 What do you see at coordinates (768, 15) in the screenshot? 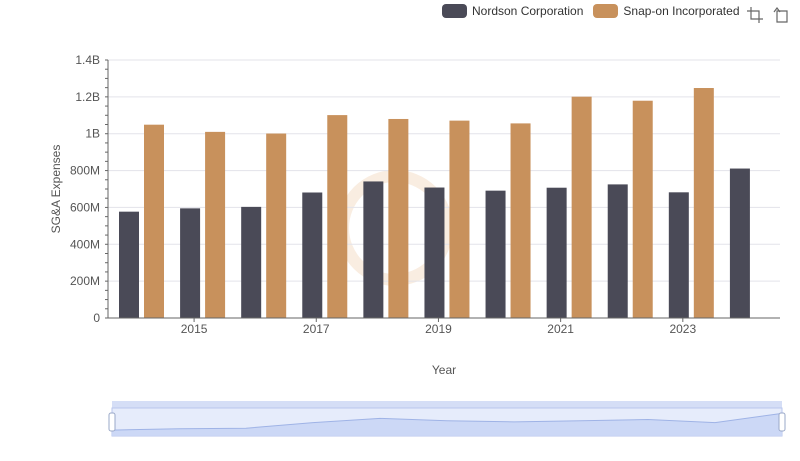
I see `chart-toolbox` at bounding box center [768, 15].